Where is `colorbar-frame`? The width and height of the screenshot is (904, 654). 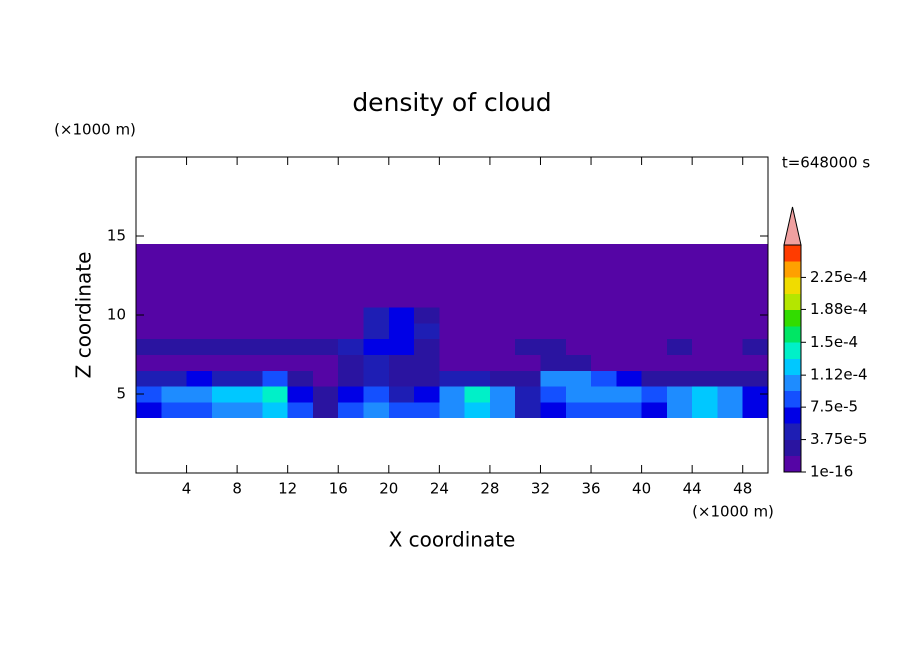 colorbar-frame is located at coordinates (792, 358).